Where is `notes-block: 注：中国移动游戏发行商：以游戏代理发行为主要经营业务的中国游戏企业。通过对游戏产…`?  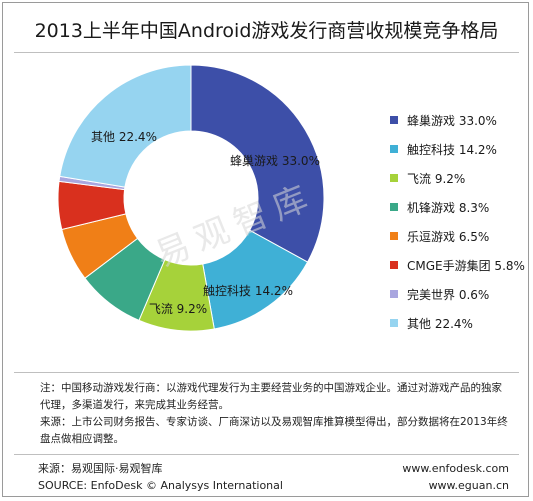
notes-block: 注：中国移动游戏发行商：以游戏代理发行为主要经营业务的中国游戏企业。通过对游戏产… is located at coordinates (275, 414).